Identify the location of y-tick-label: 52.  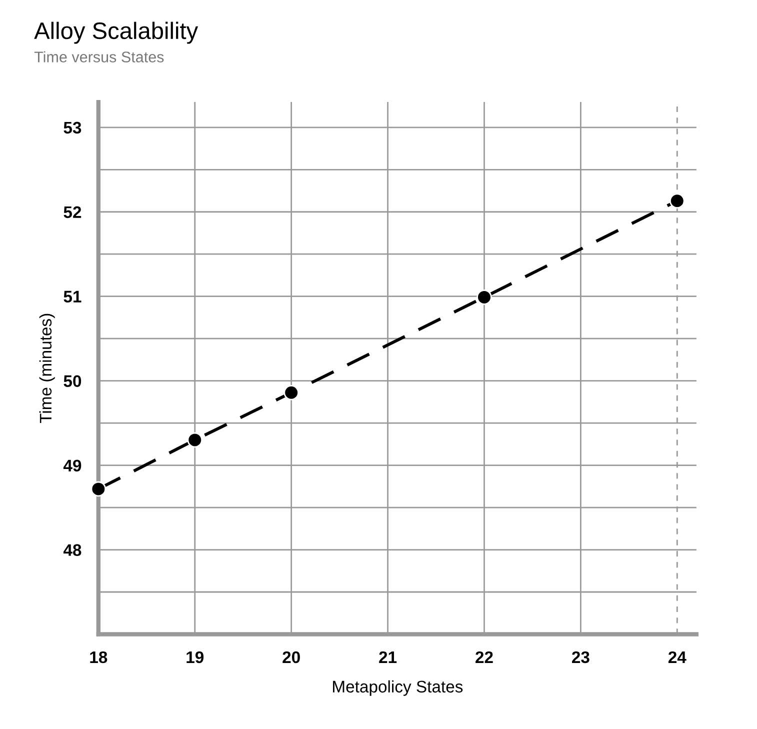
(73, 212).